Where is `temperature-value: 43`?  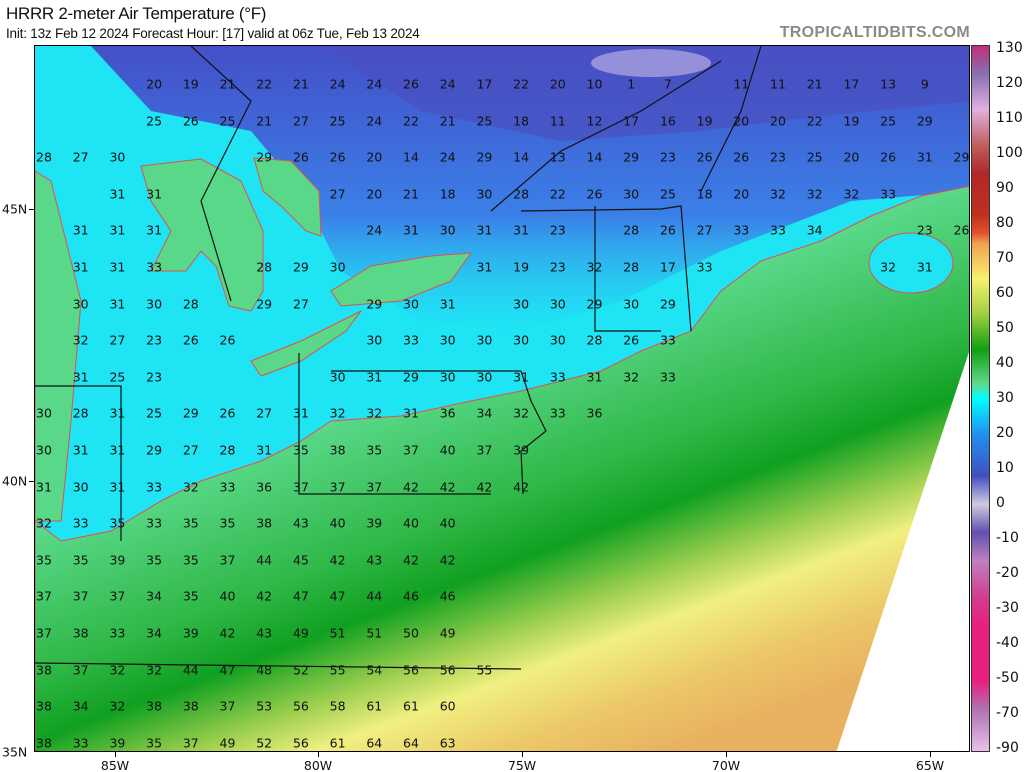 temperature-value: 43 is located at coordinates (300, 523).